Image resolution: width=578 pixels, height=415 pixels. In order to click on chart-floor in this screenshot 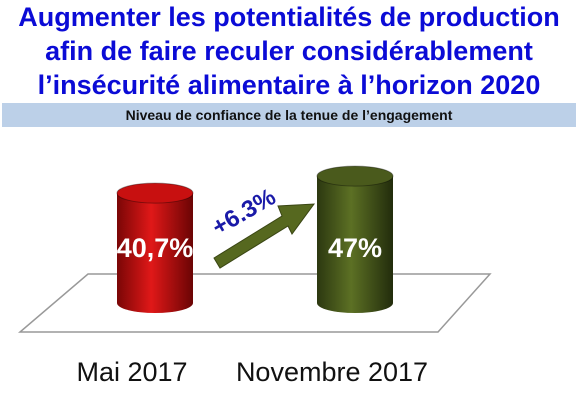, I will do `click(254, 303)`.